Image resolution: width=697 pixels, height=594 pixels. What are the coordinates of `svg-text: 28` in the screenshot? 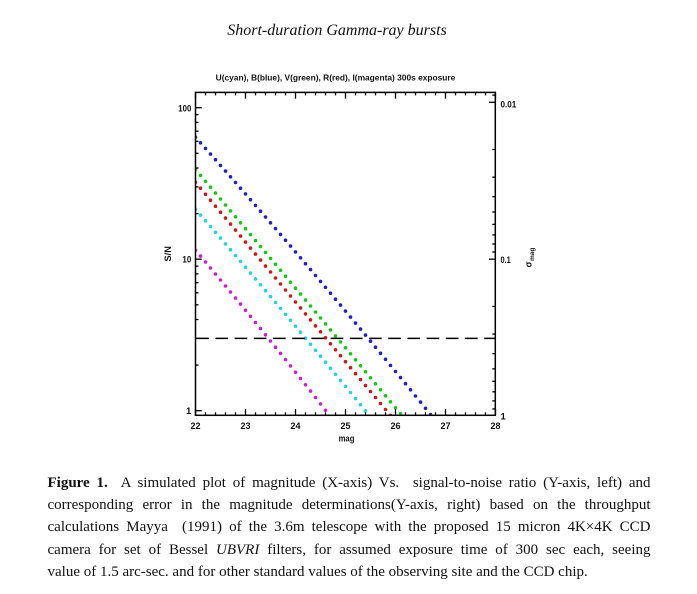 It's located at (496, 426).